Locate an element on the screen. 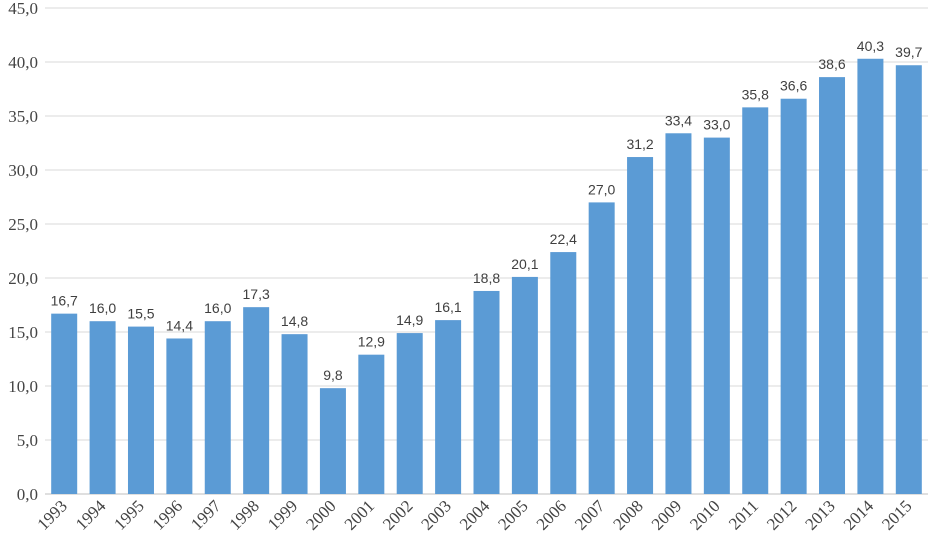 The width and height of the screenshot is (930, 548). x-tick-label: 2009 is located at coordinates (666, 514).